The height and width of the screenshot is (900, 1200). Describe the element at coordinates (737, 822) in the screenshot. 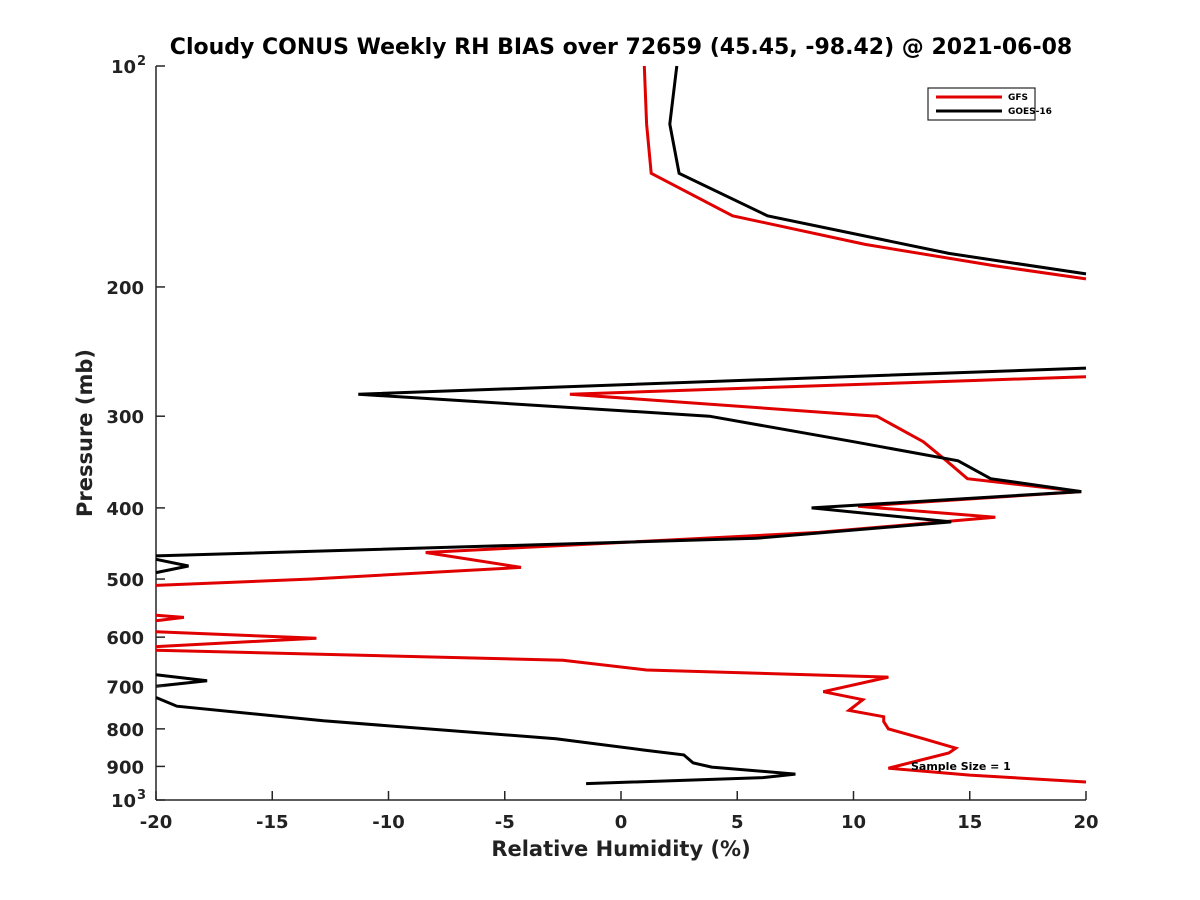

I see `x-tick-label: 5` at that location.